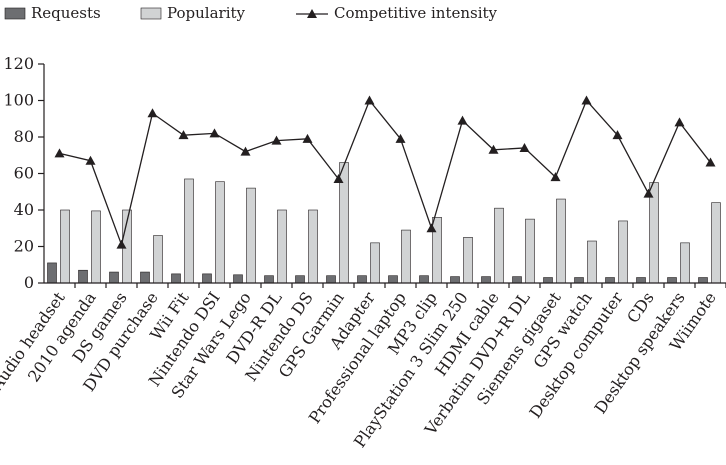  What do you see at coordinates (206, 13) in the screenshot?
I see `legend-label-popularity: Popularity` at bounding box center [206, 13].